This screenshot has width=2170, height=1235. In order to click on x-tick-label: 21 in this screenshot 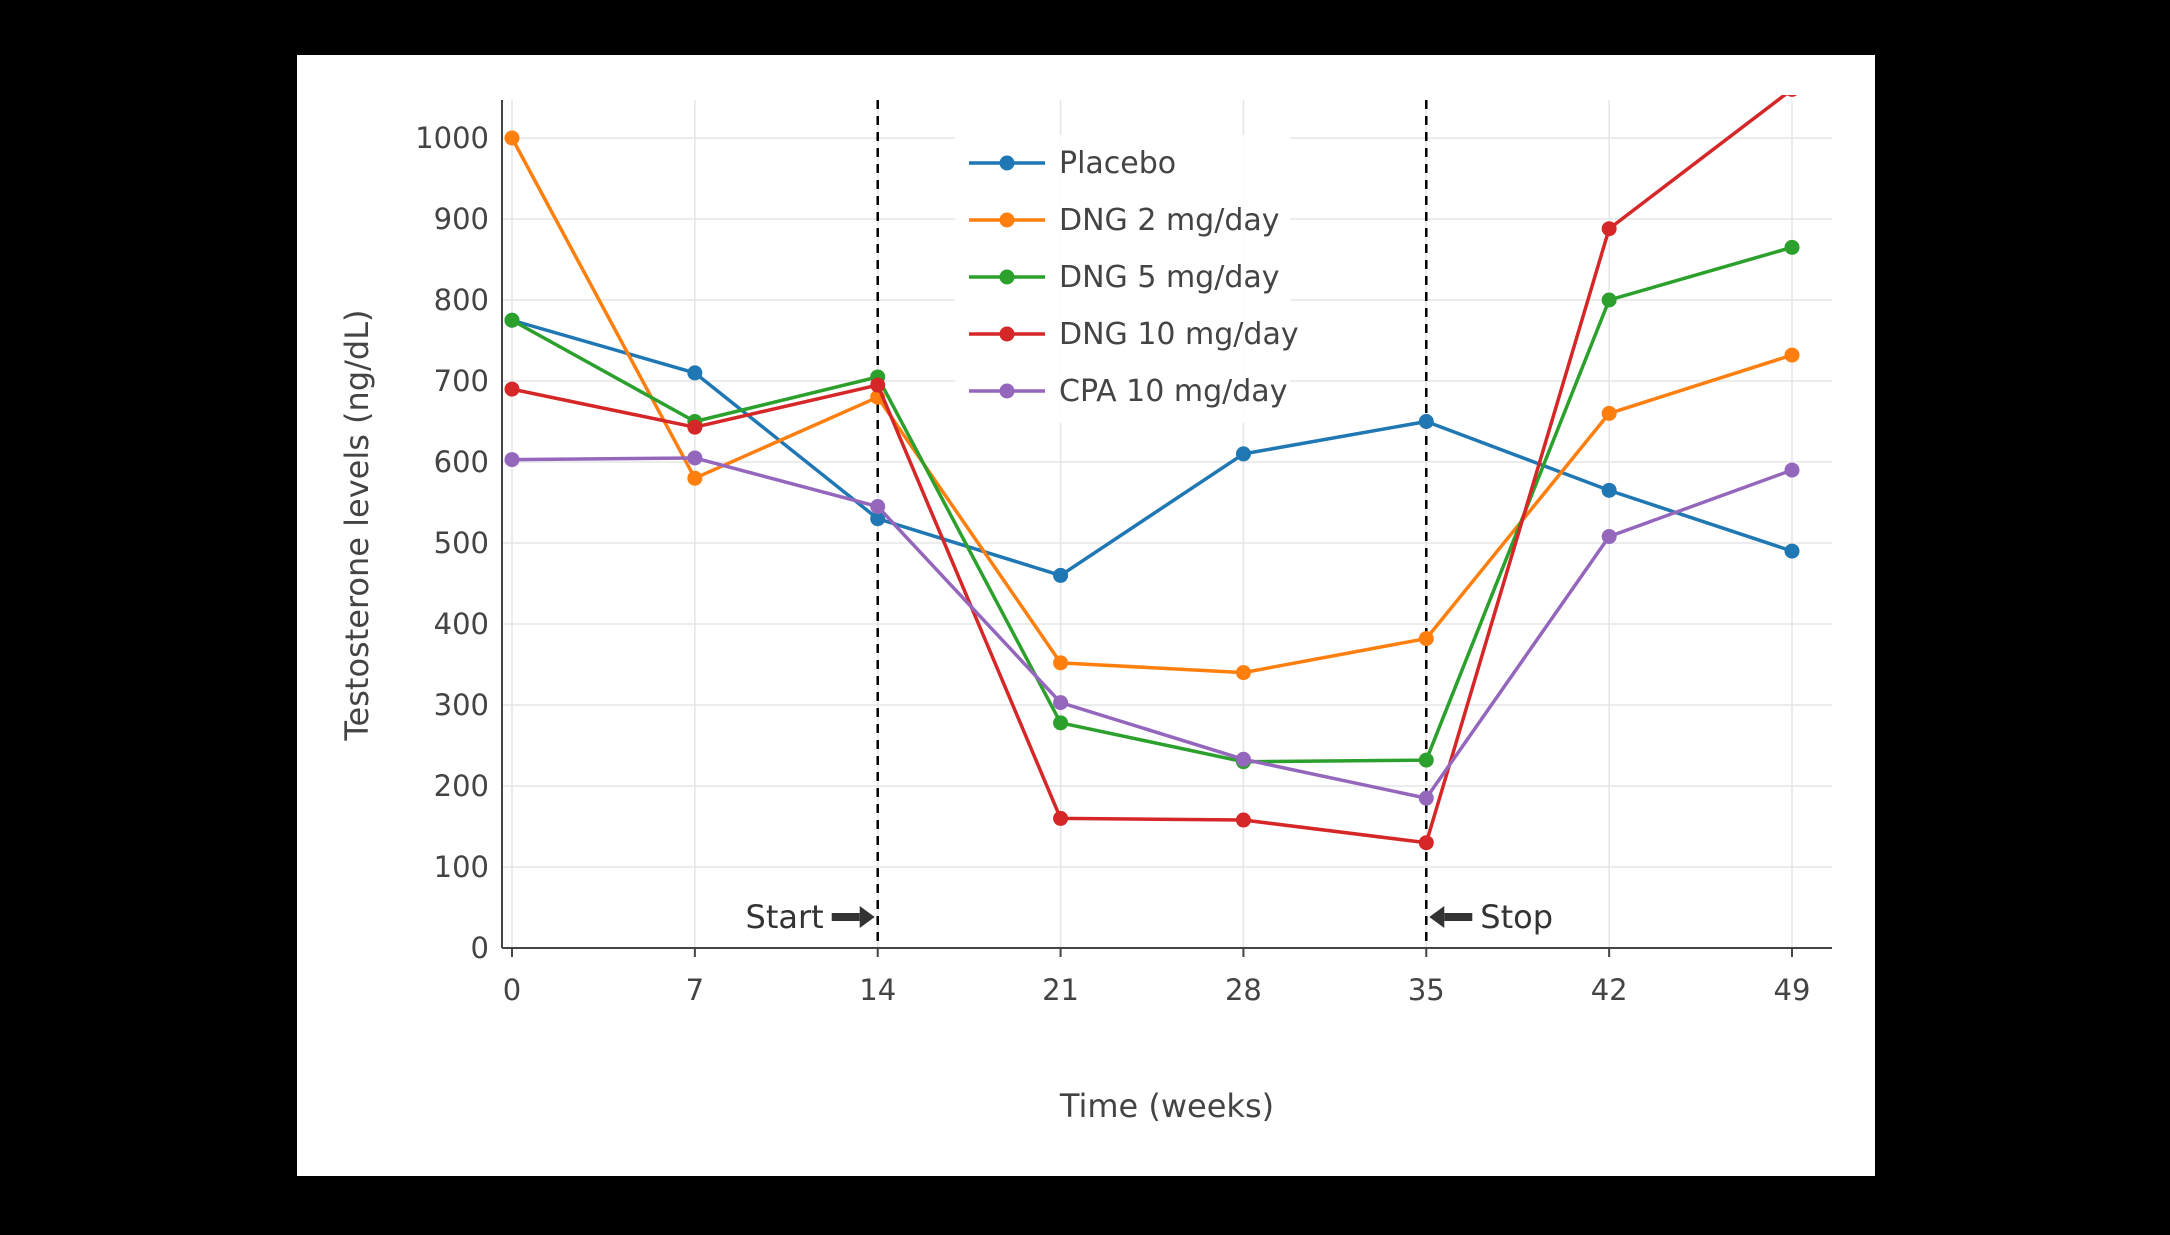, I will do `click(1060, 990)`.